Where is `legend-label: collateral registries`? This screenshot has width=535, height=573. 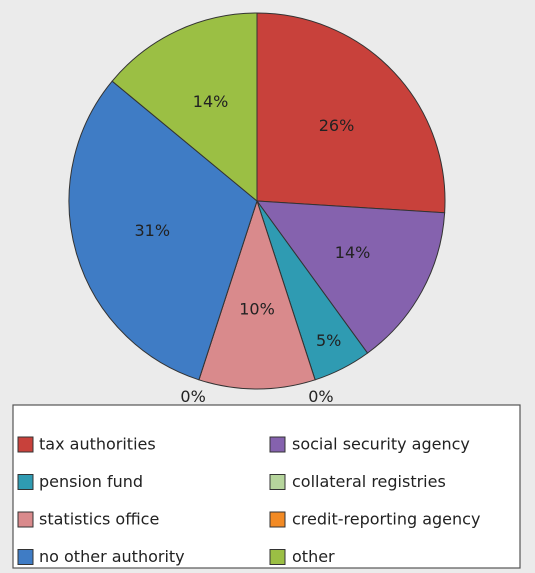 legend-label: collateral registries is located at coordinates (369, 481).